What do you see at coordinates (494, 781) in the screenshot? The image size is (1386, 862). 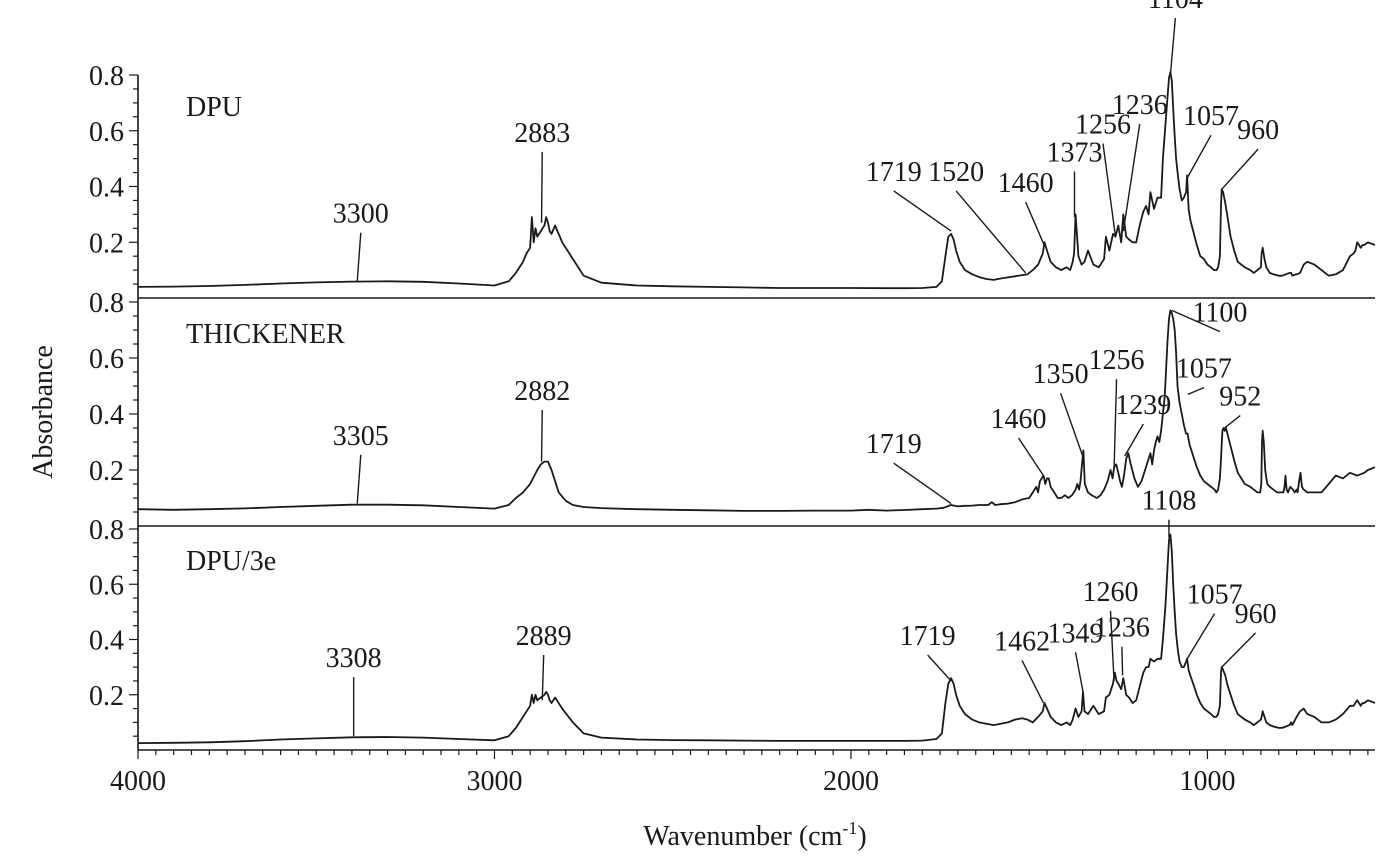 I see `x-tick-label: 3000` at bounding box center [494, 781].